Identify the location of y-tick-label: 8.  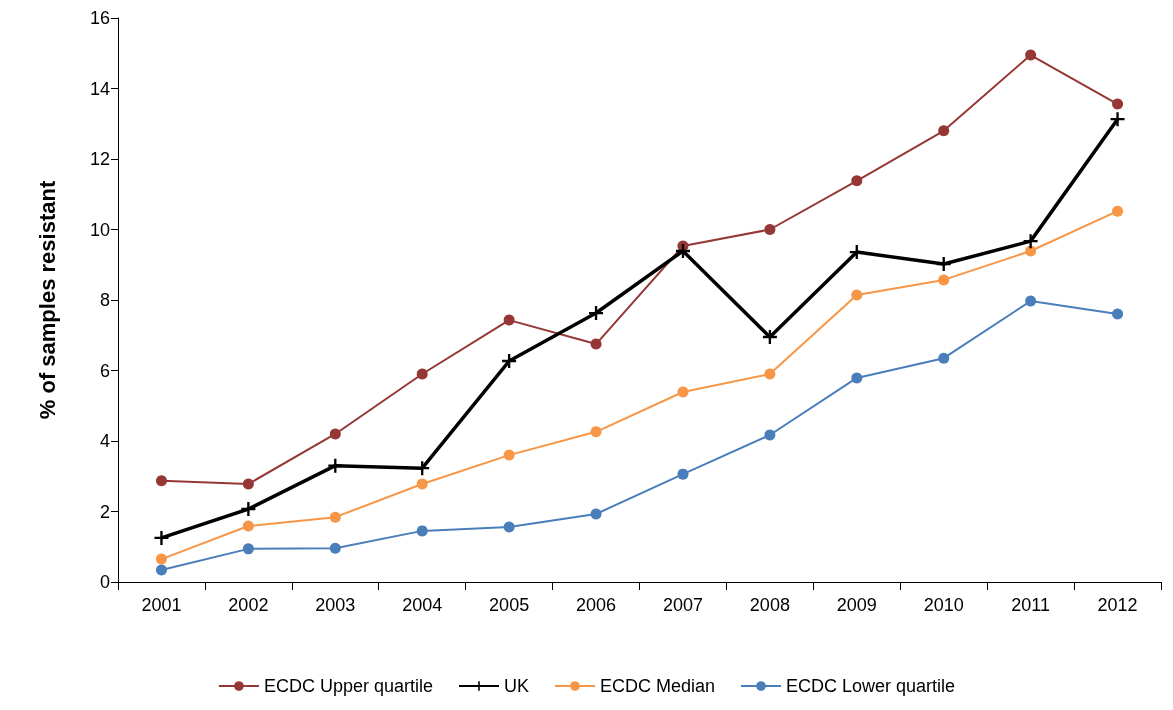
(104, 300).